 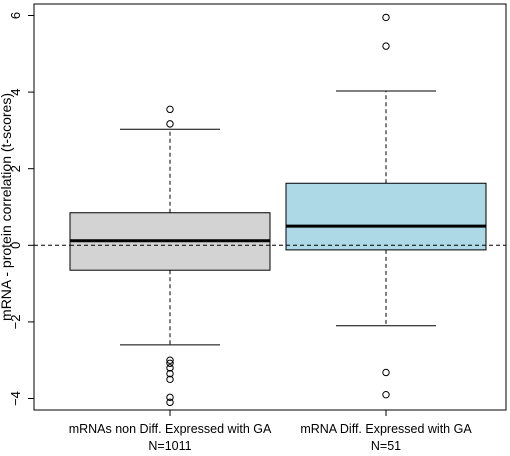 I want to click on y-tick-label: −2, so click(x=15, y=321).